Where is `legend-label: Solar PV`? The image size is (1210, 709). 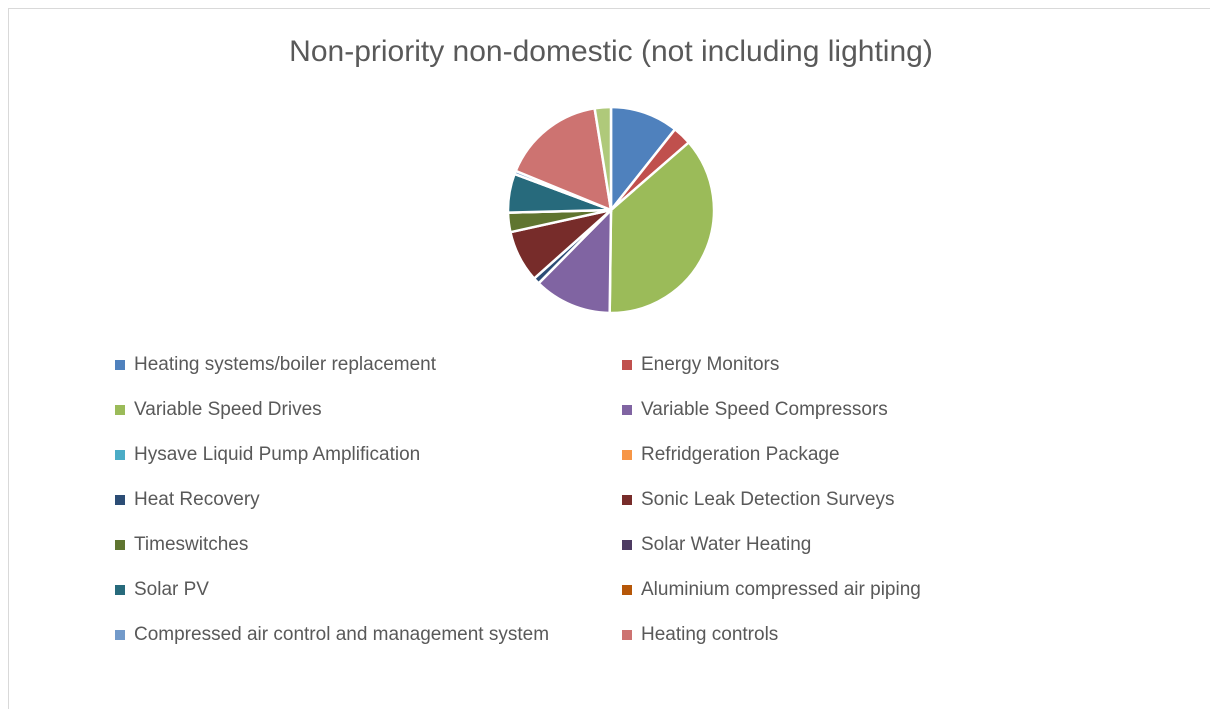
legend-label: Solar PV is located at coordinates (171, 589).